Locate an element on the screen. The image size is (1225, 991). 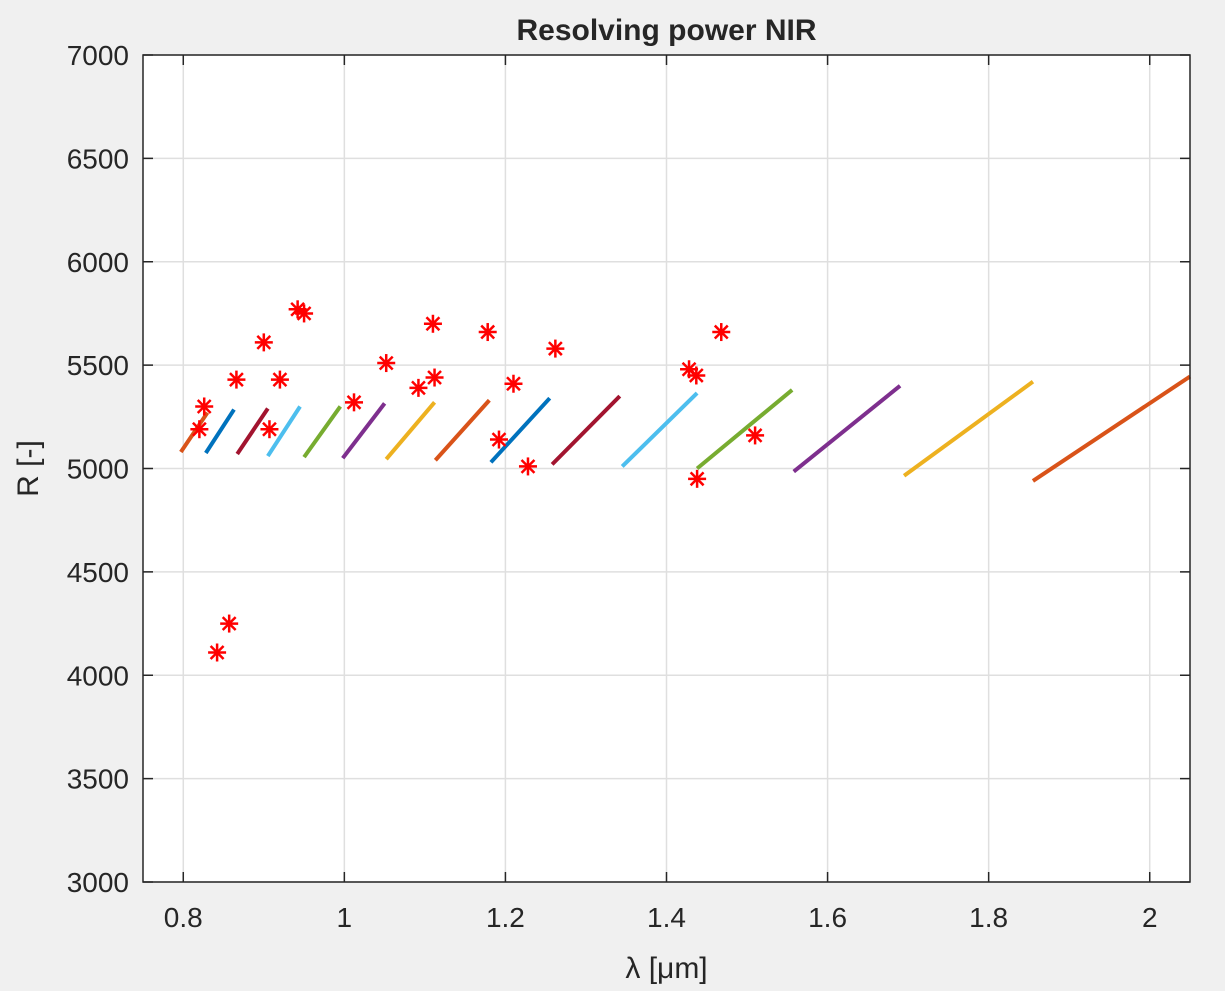
chart-title: Resolving power NIR is located at coordinates (666, 30).